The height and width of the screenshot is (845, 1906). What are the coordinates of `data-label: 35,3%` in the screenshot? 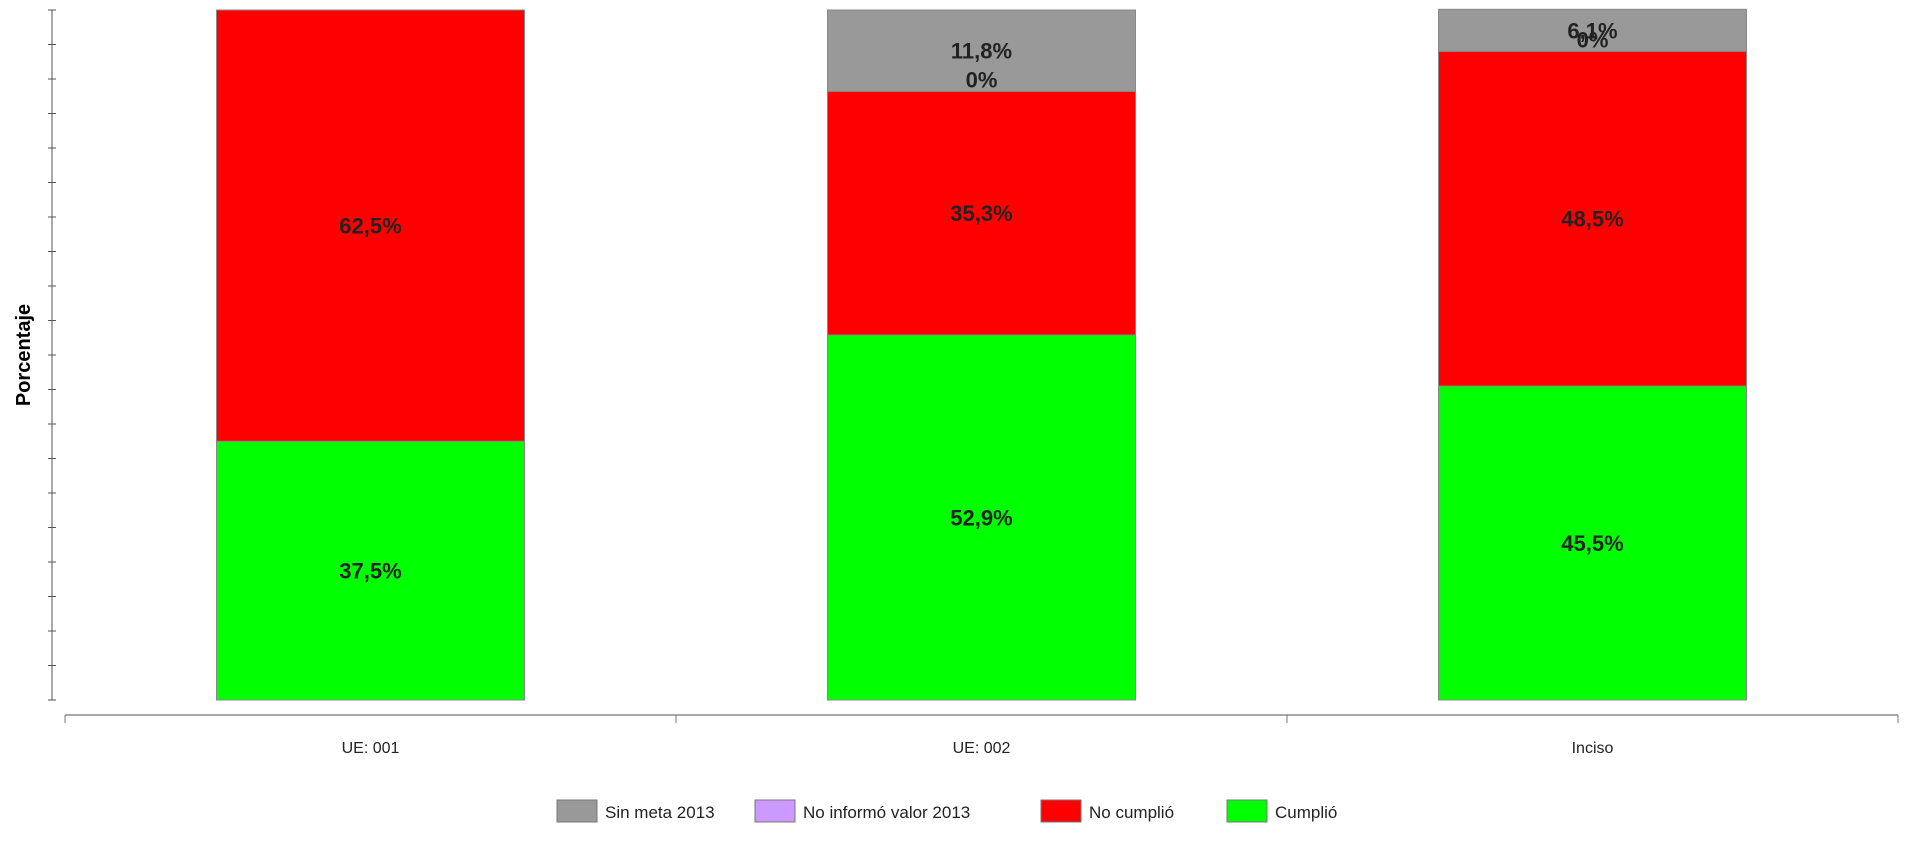 It's located at (981, 213).